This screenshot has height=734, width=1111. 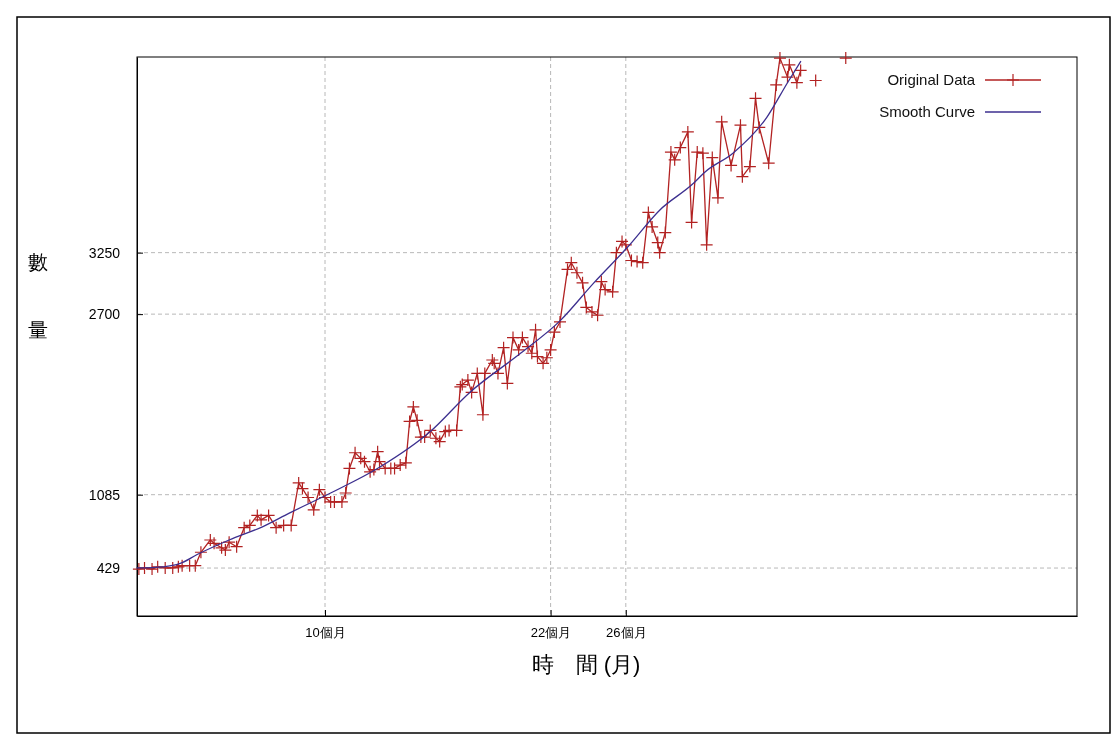 What do you see at coordinates (626, 633) in the screenshot?
I see `x-tick-label: 26個月` at bounding box center [626, 633].